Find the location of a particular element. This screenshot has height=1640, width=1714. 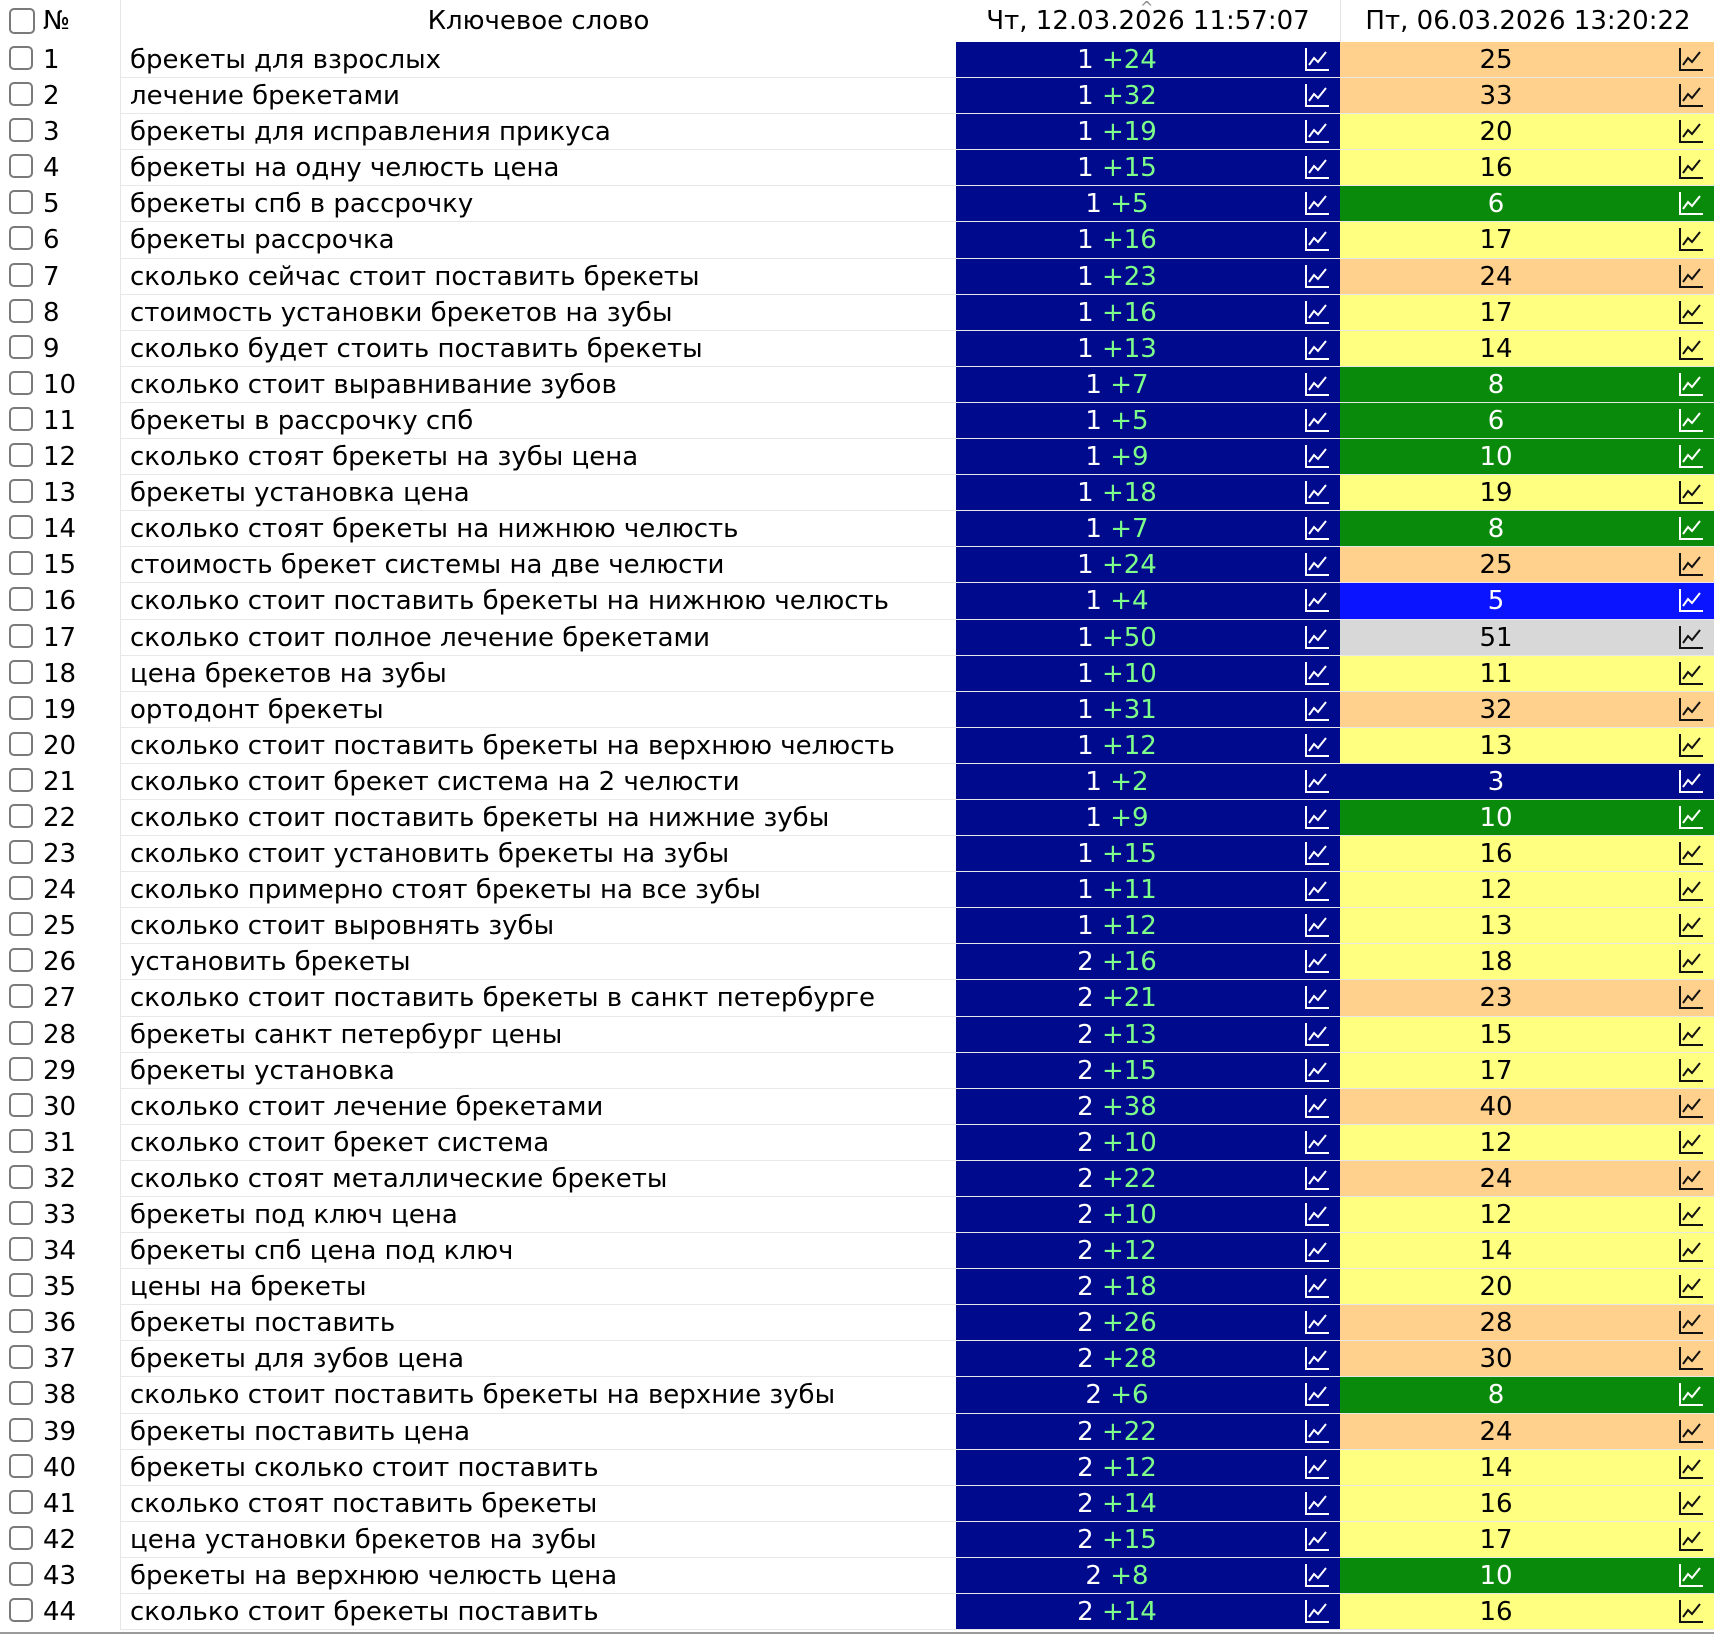

column-header-number: № is located at coordinates (57, 21).